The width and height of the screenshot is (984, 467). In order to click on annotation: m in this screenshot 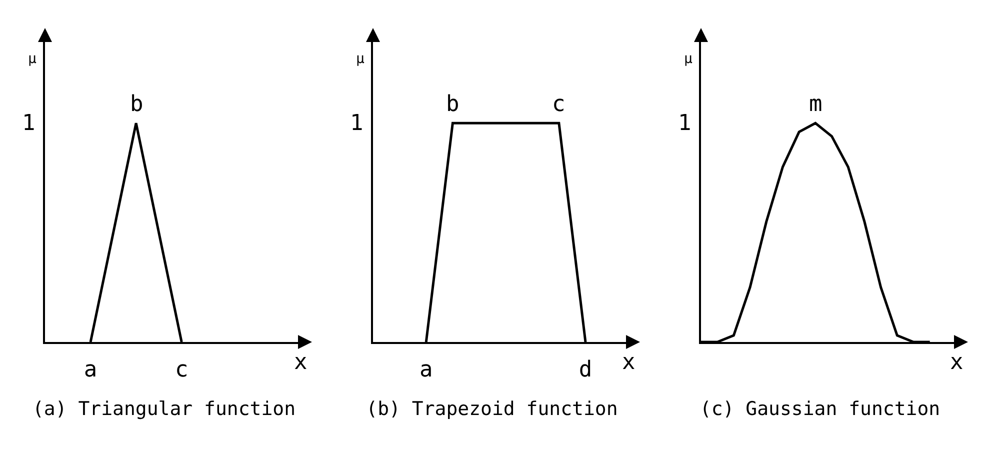, I will do `click(815, 104)`.